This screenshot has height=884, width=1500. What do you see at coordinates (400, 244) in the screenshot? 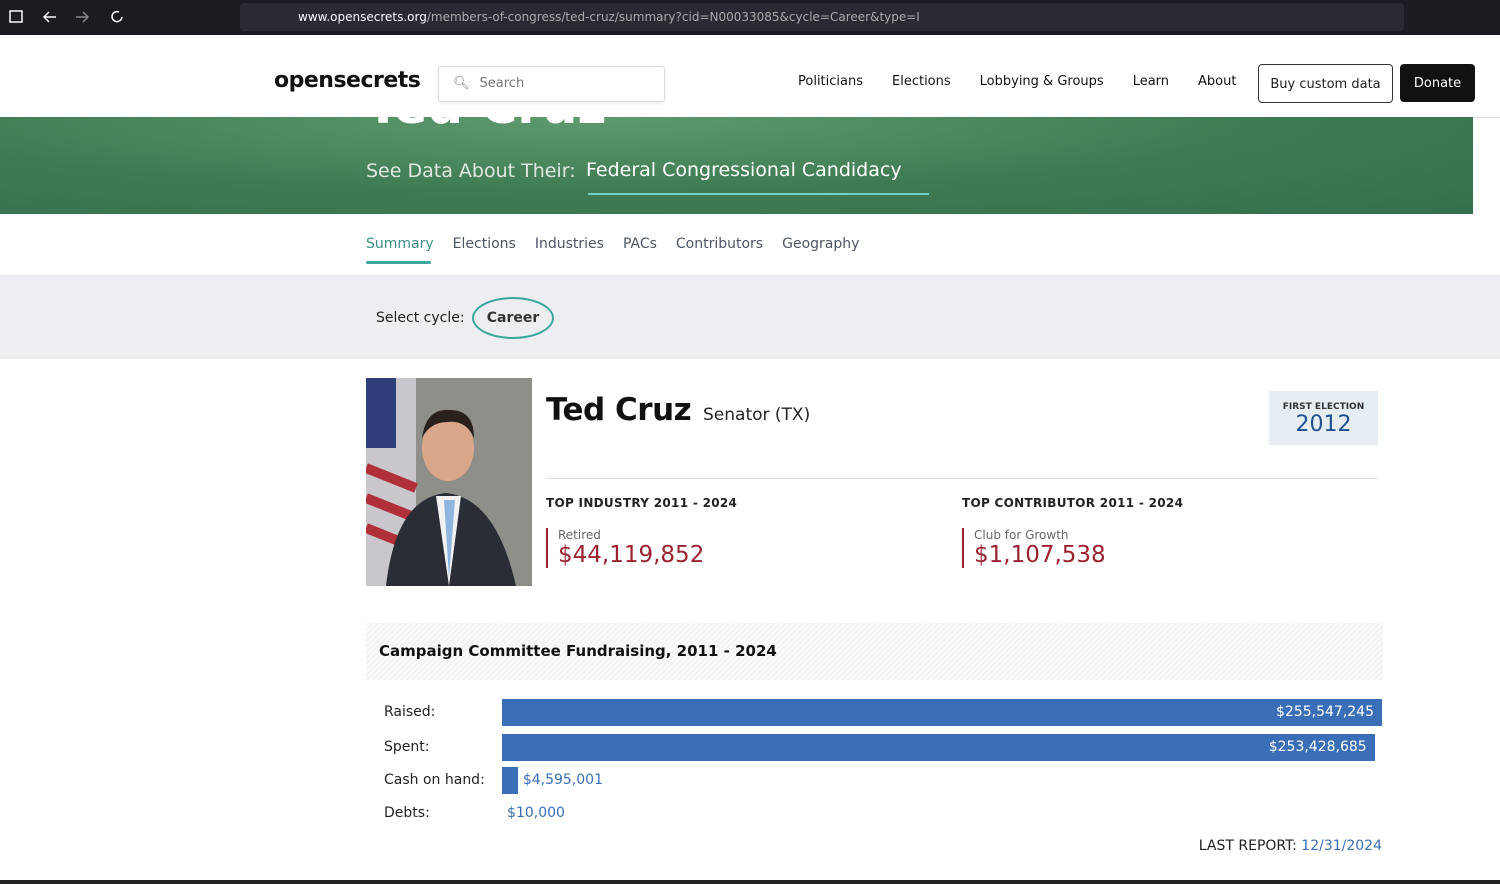
I see `tab: Summary` at bounding box center [400, 244].